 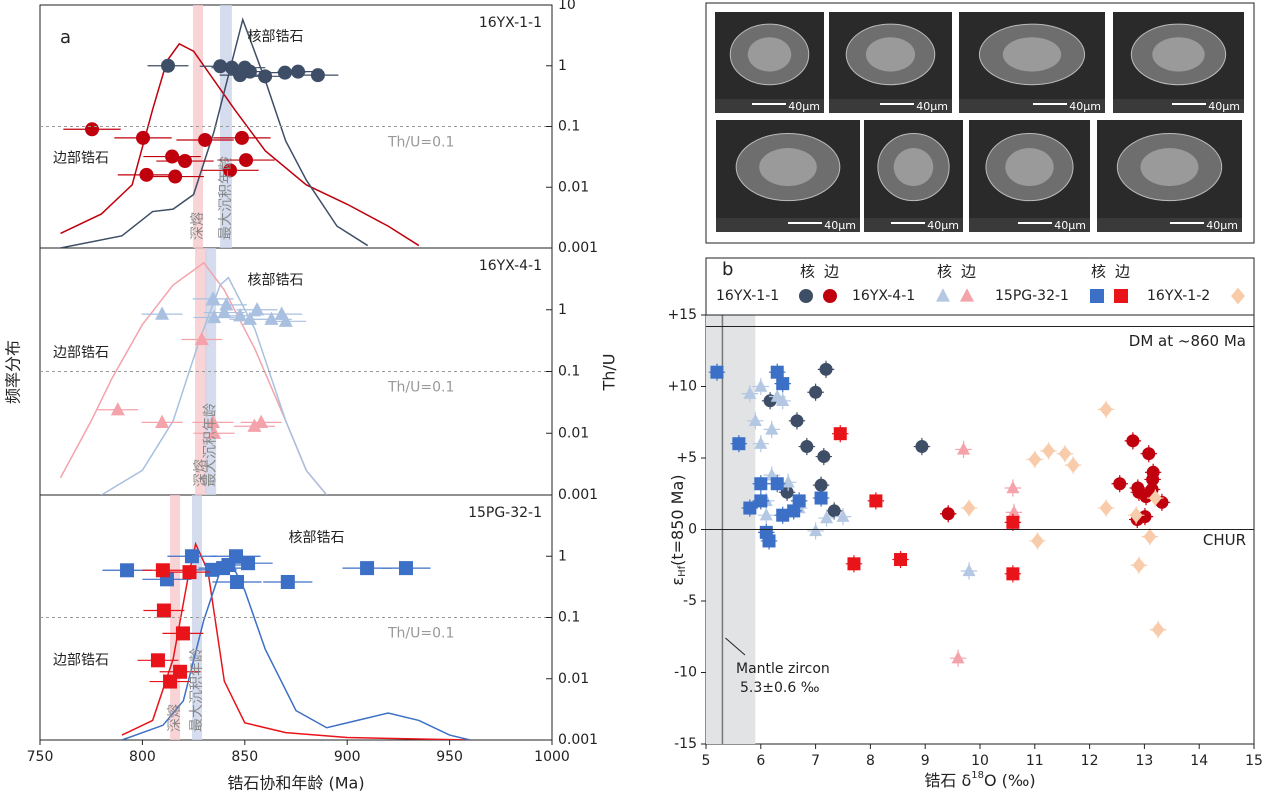 What do you see at coordinates (244, 757) in the screenshot?
I see `x-tick-label: 850` at bounding box center [244, 757].